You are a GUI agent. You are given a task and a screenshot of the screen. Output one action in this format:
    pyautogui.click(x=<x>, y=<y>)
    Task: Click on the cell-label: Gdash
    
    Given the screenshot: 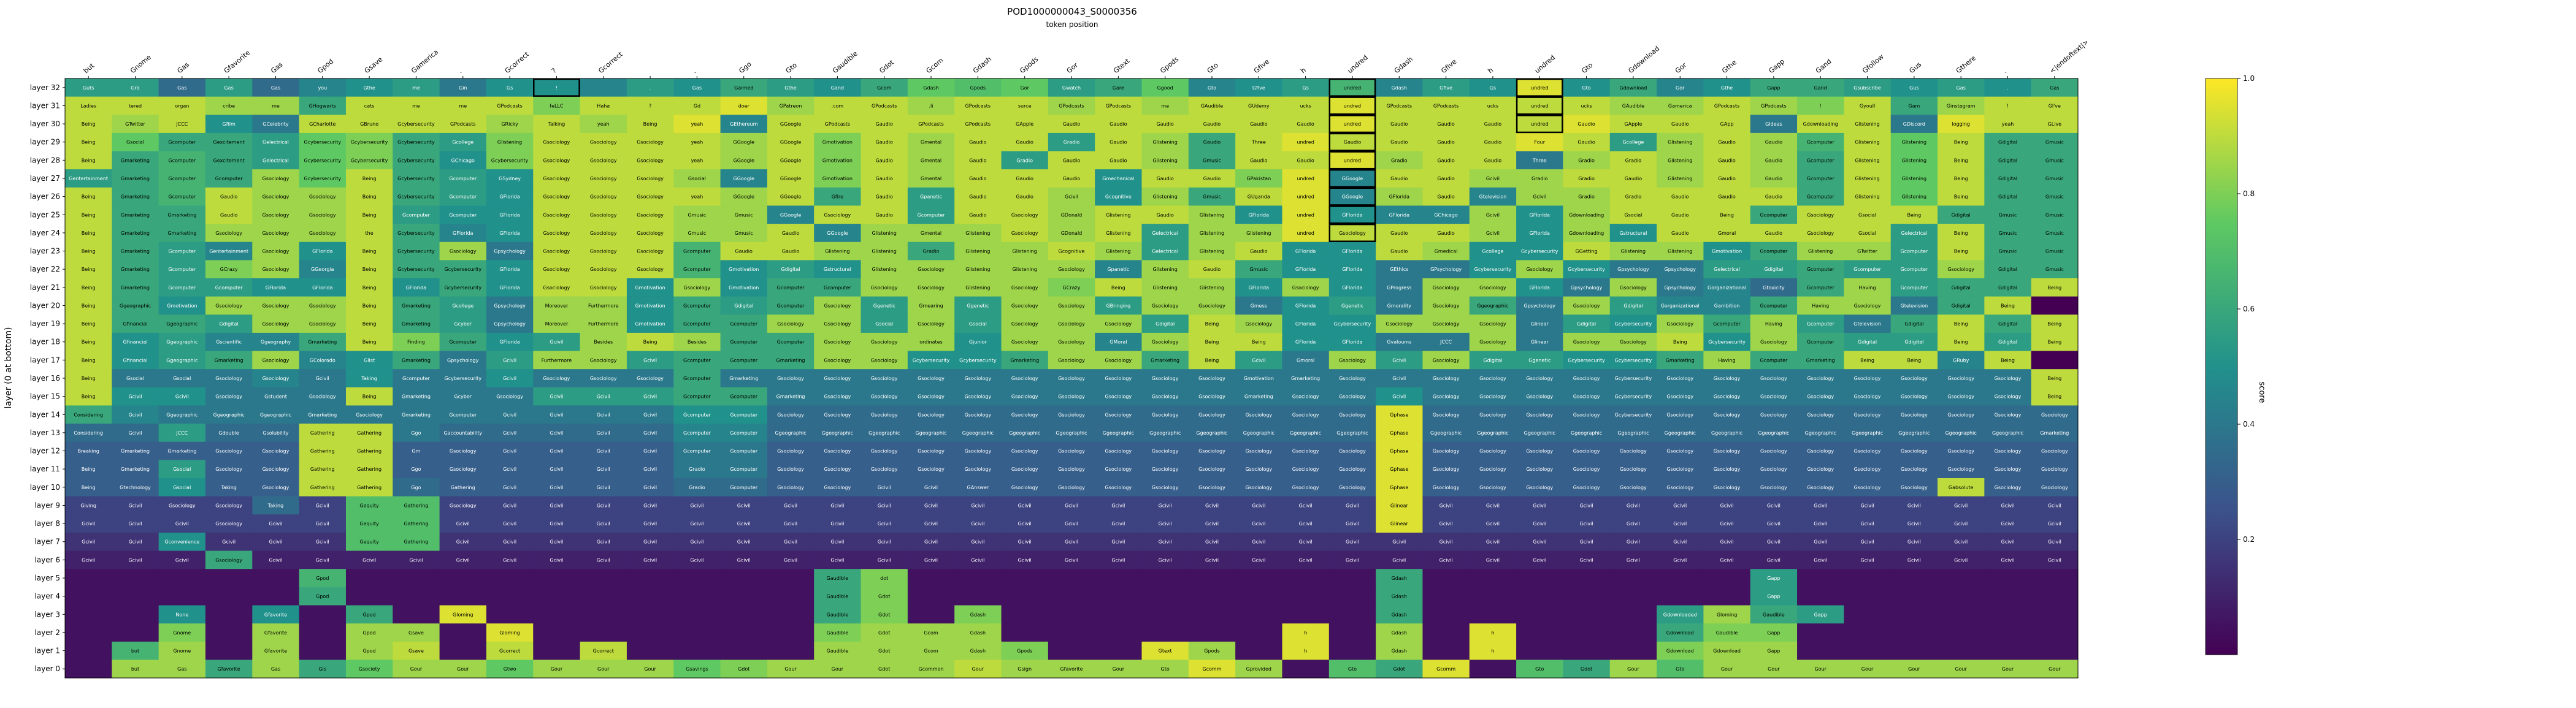 What is the action you would take?
    pyautogui.click(x=978, y=614)
    